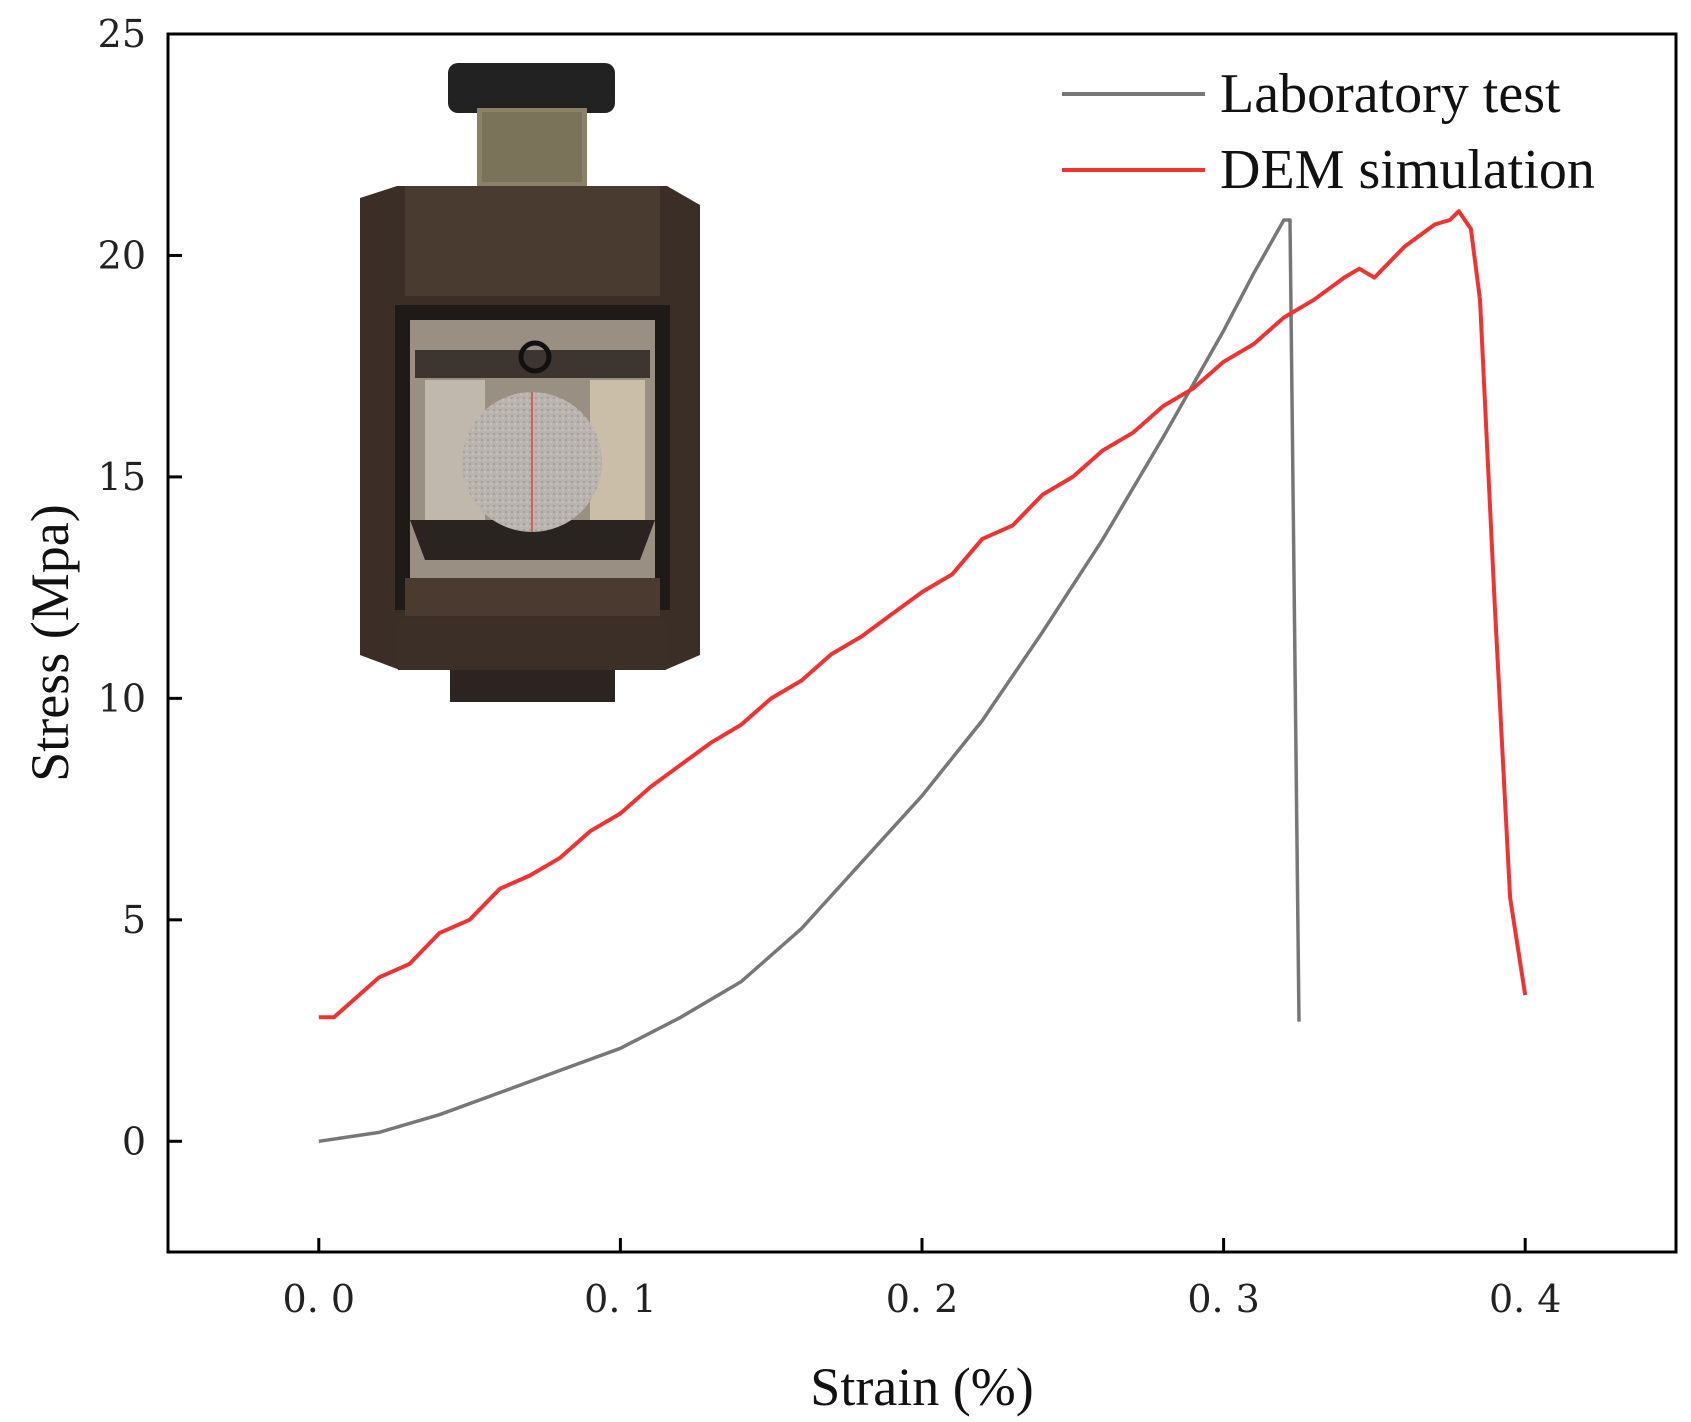 This screenshot has width=1691, height=1422. What do you see at coordinates (50, 642) in the screenshot?
I see `y-axis-title: Stress (Mpa)` at bounding box center [50, 642].